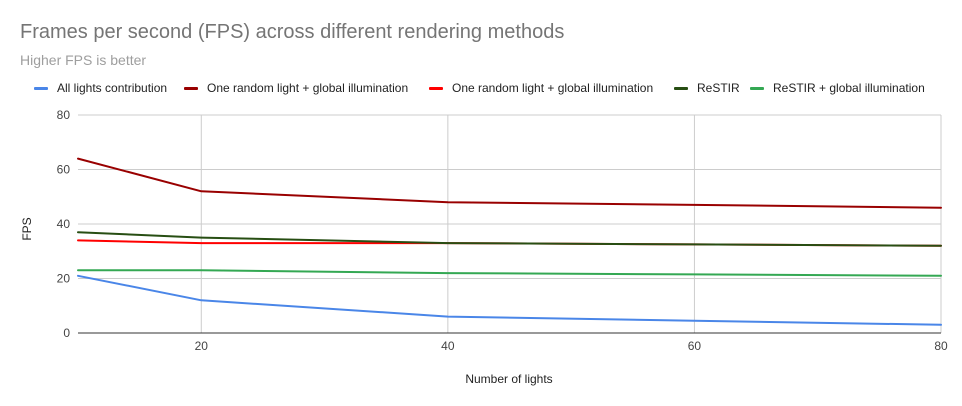 The image size is (962, 406). Describe the element at coordinates (27, 228) in the screenshot. I see `y-axis-title: FPS` at that location.